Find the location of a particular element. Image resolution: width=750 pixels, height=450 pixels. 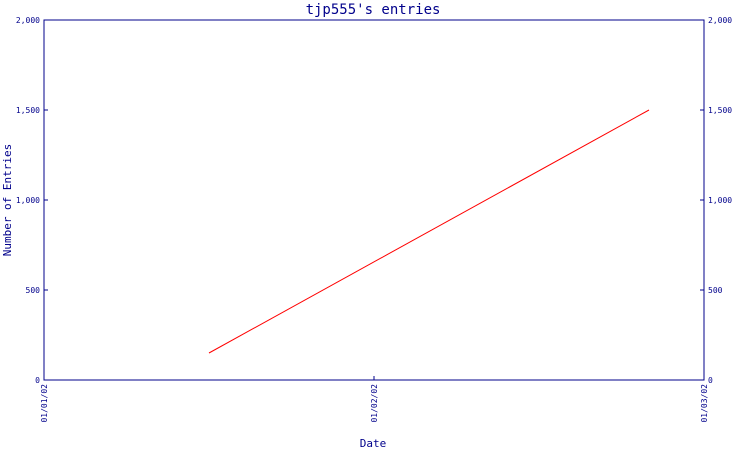

y-axis-left: 0 500 1,000 1,500 2,000 is located at coordinates (32, 200).